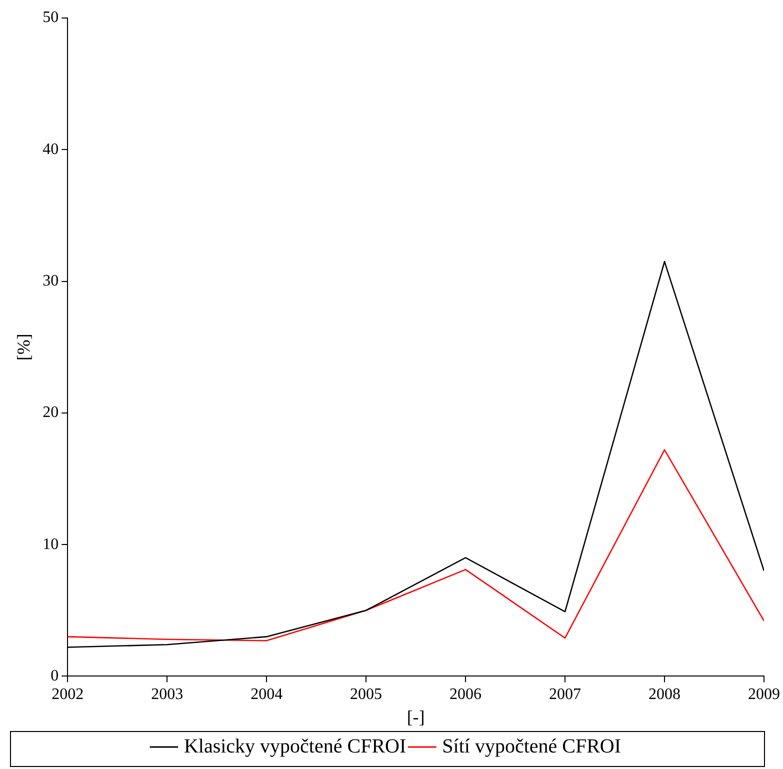 The height and width of the screenshot is (769, 783). I want to click on x-tick-label: 2006, so click(466, 695).